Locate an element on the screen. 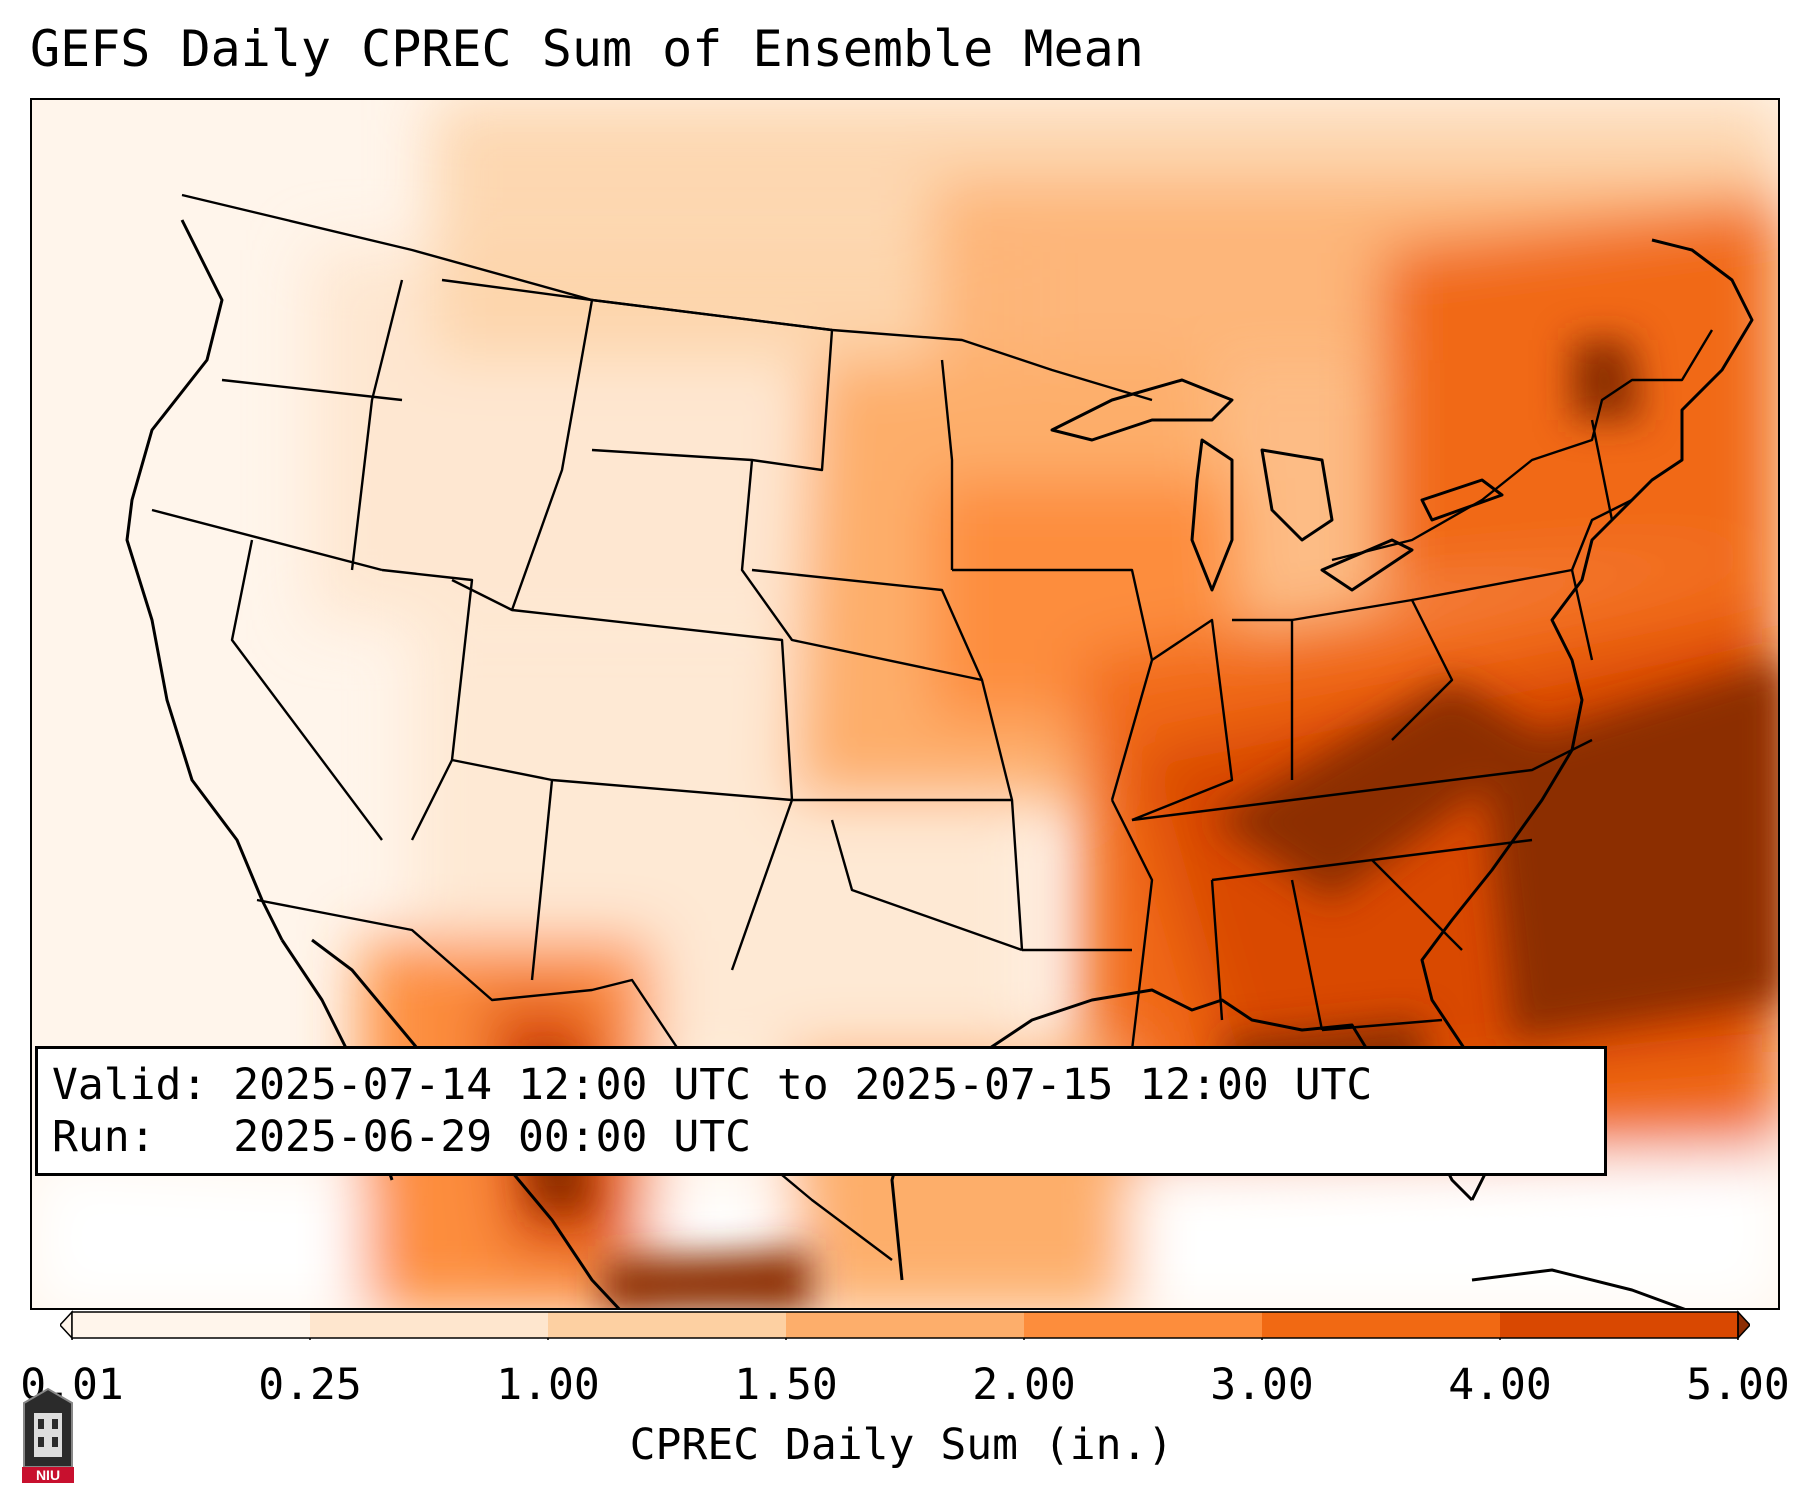 This screenshot has height=1500, width=1803. colorbar-extend-max is located at coordinates (1743, 1325).